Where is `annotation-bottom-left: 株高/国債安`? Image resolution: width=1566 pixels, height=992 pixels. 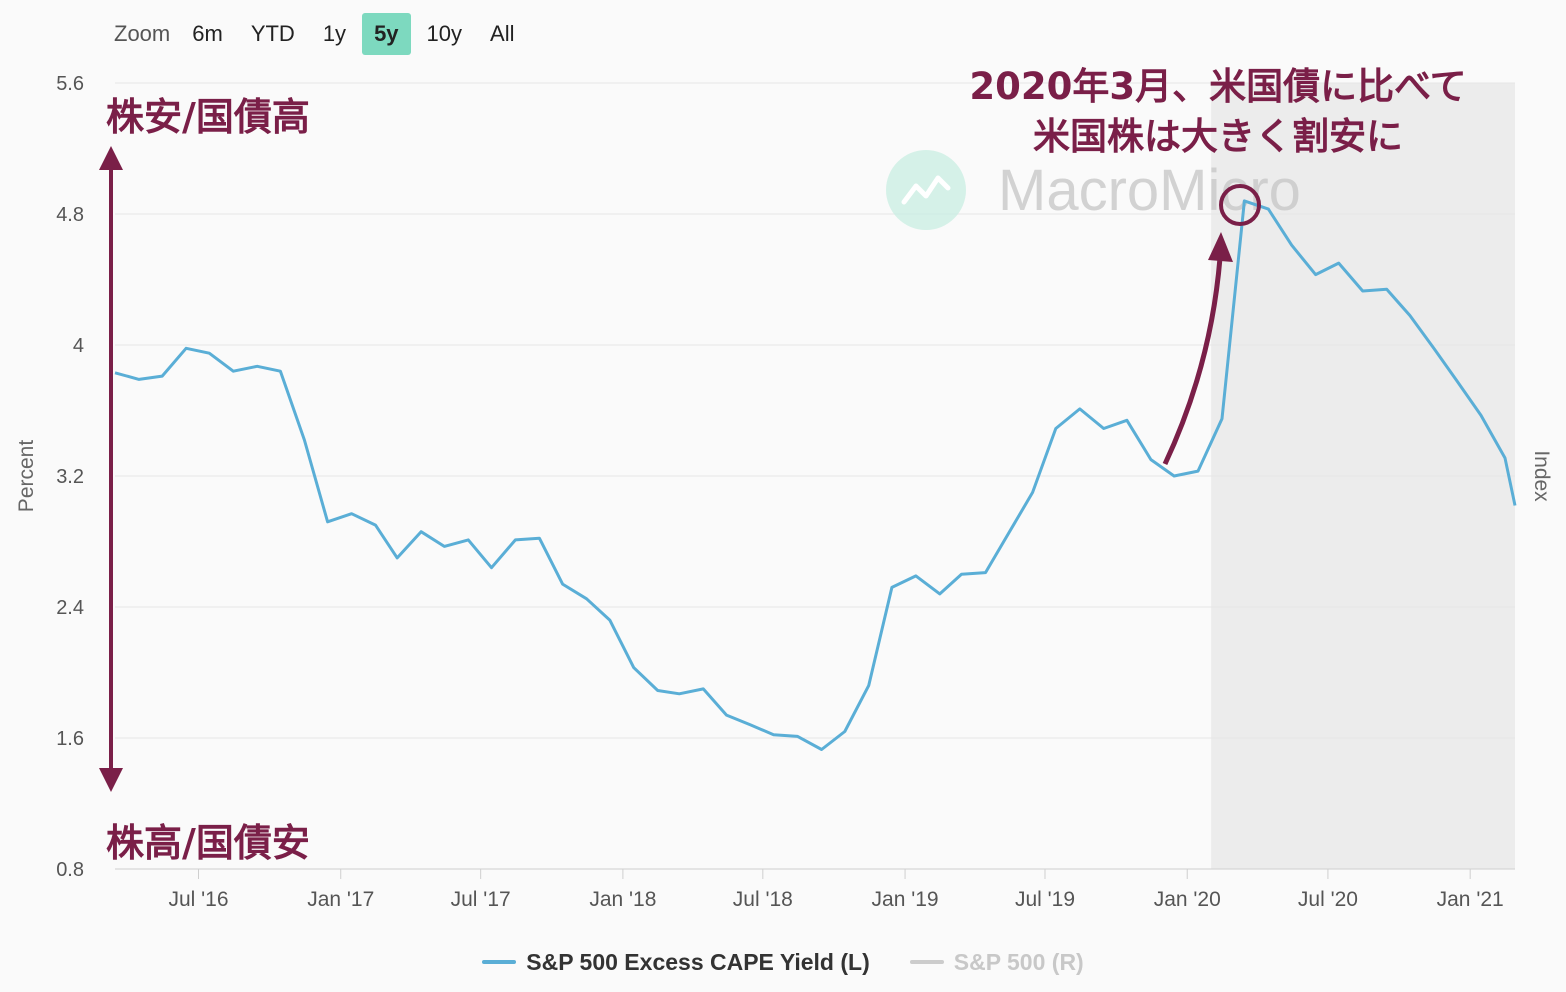 annotation-bottom-left: 株高/国債安 is located at coordinates (208, 843).